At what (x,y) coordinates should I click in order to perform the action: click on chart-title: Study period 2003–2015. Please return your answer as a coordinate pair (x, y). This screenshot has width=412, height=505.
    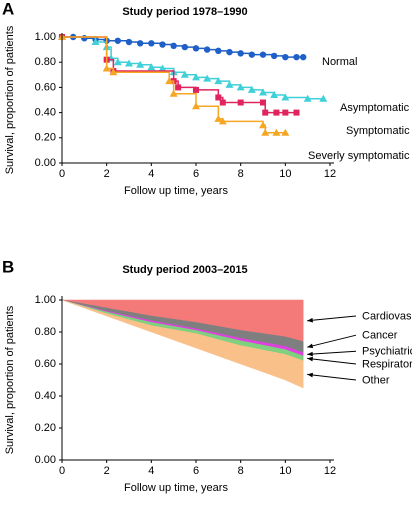
    Looking at the image, I should click on (184, 270).